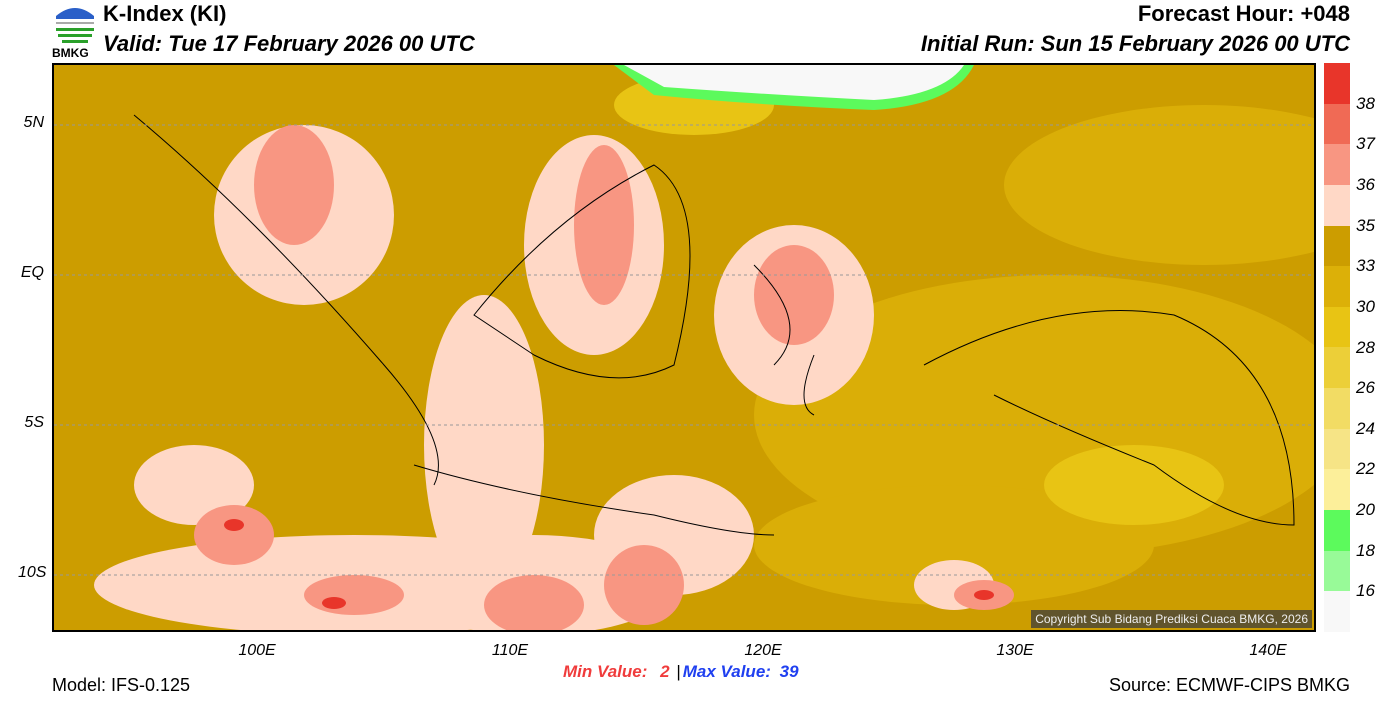 This screenshot has width=1400, height=709. Describe the element at coordinates (665, 671) in the screenshot. I see `min-value: 2` at that location.